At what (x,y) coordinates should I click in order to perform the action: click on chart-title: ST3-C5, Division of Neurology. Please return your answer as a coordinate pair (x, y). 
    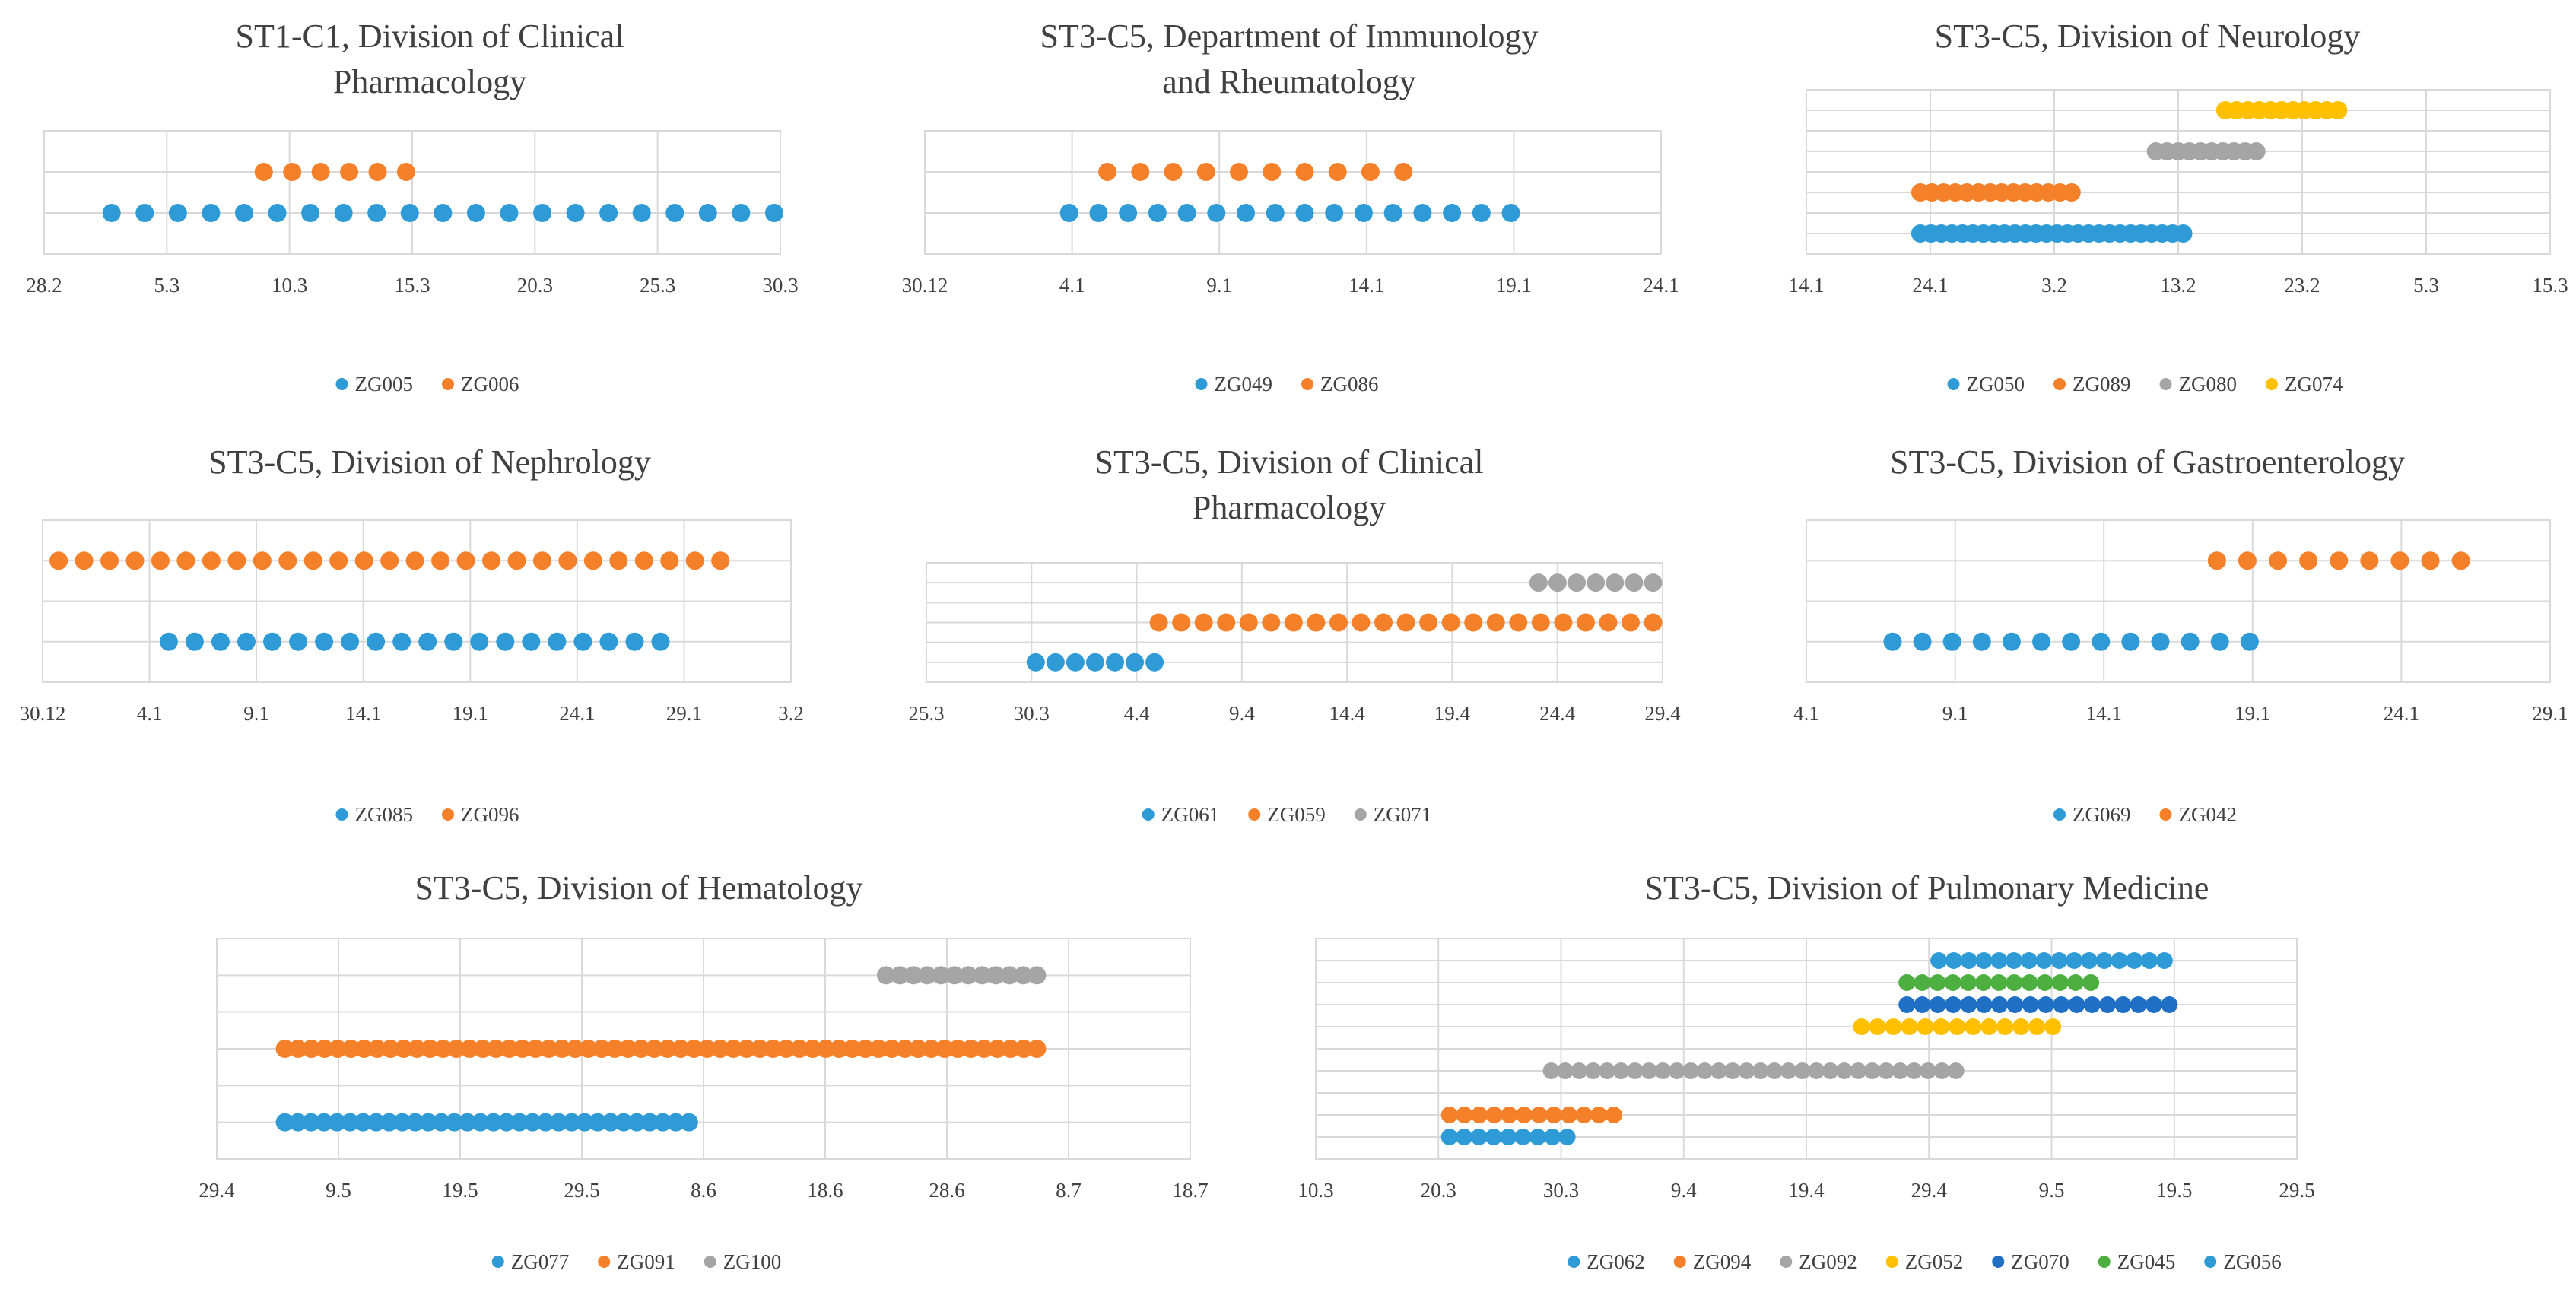
    Looking at the image, I should click on (2148, 36).